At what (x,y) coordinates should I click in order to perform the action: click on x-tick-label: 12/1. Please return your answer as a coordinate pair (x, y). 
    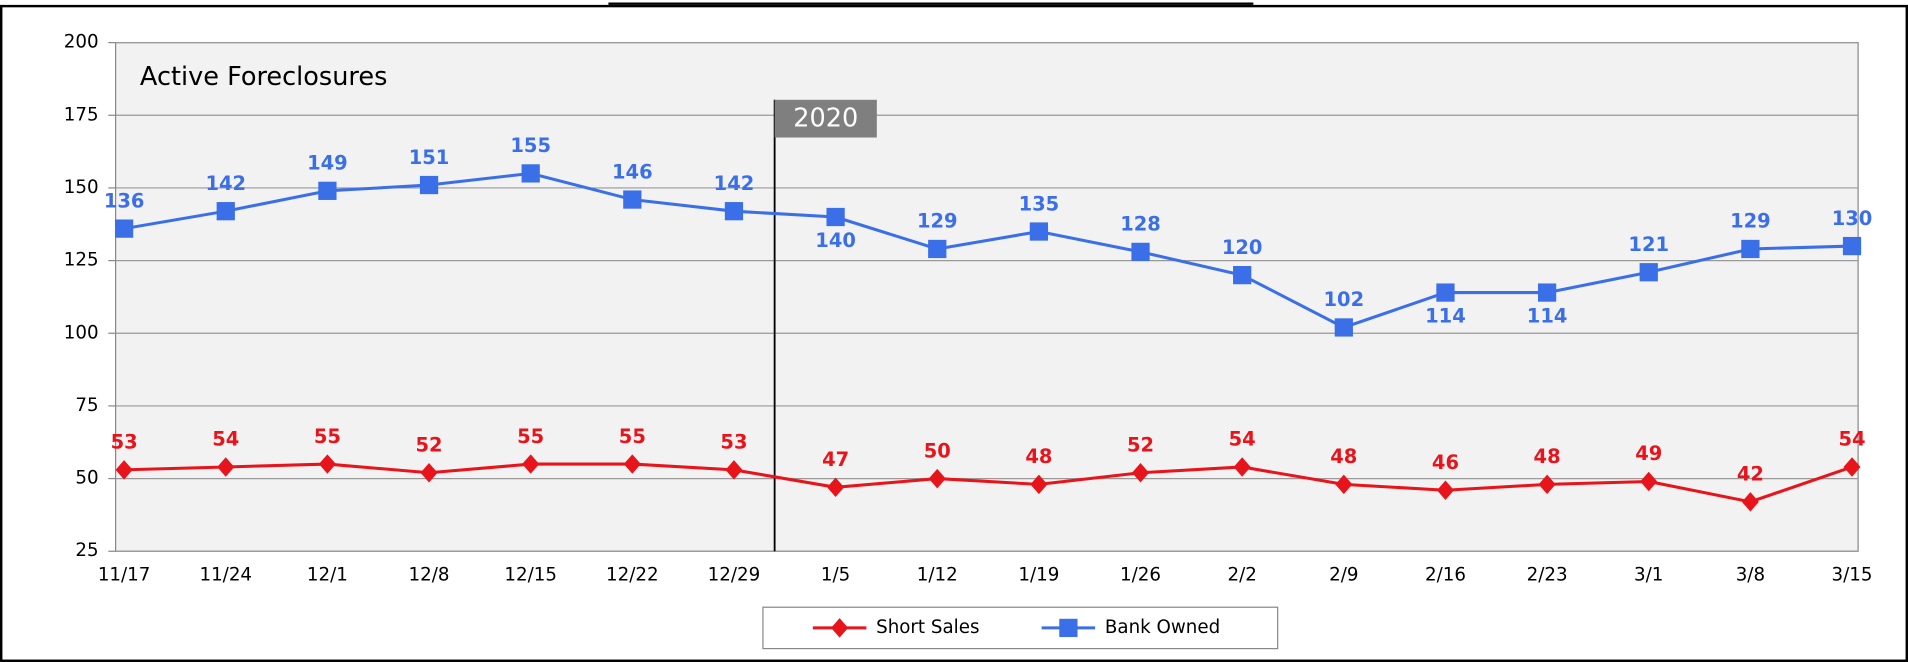
    Looking at the image, I should click on (327, 575).